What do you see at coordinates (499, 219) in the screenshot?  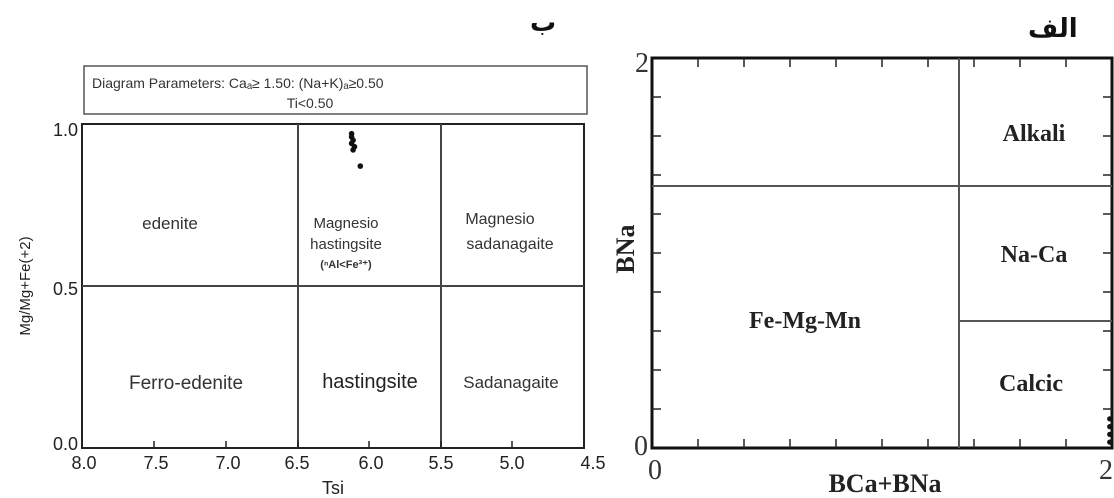 I see `field-mg-sadanagaite-1: Magnesio` at bounding box center [499, 219].